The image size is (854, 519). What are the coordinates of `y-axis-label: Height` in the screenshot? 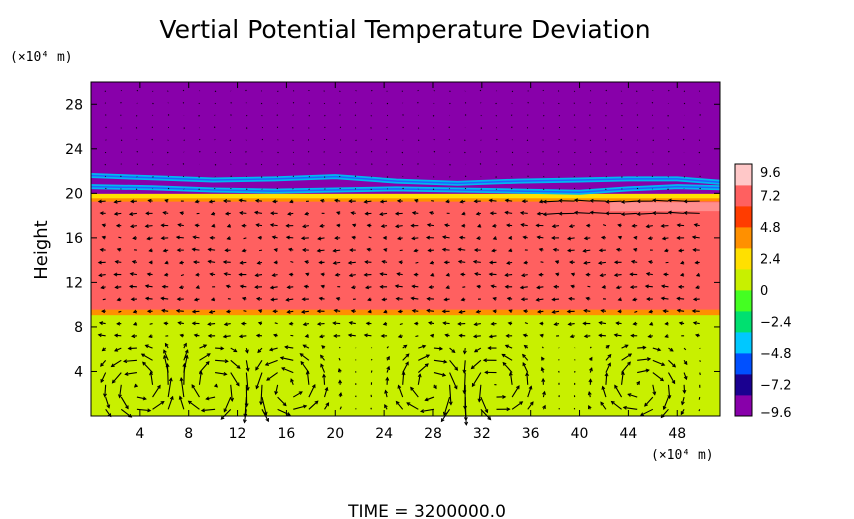 It's located at (41, 250).